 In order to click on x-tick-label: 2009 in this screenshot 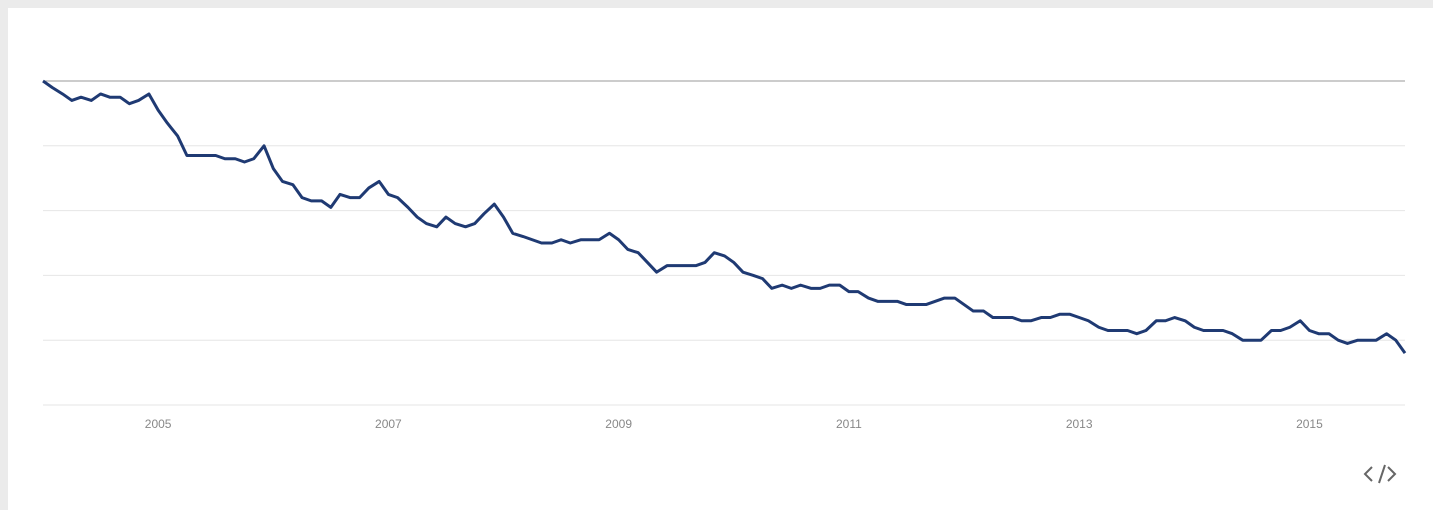, I will do `click(618, 424)`.